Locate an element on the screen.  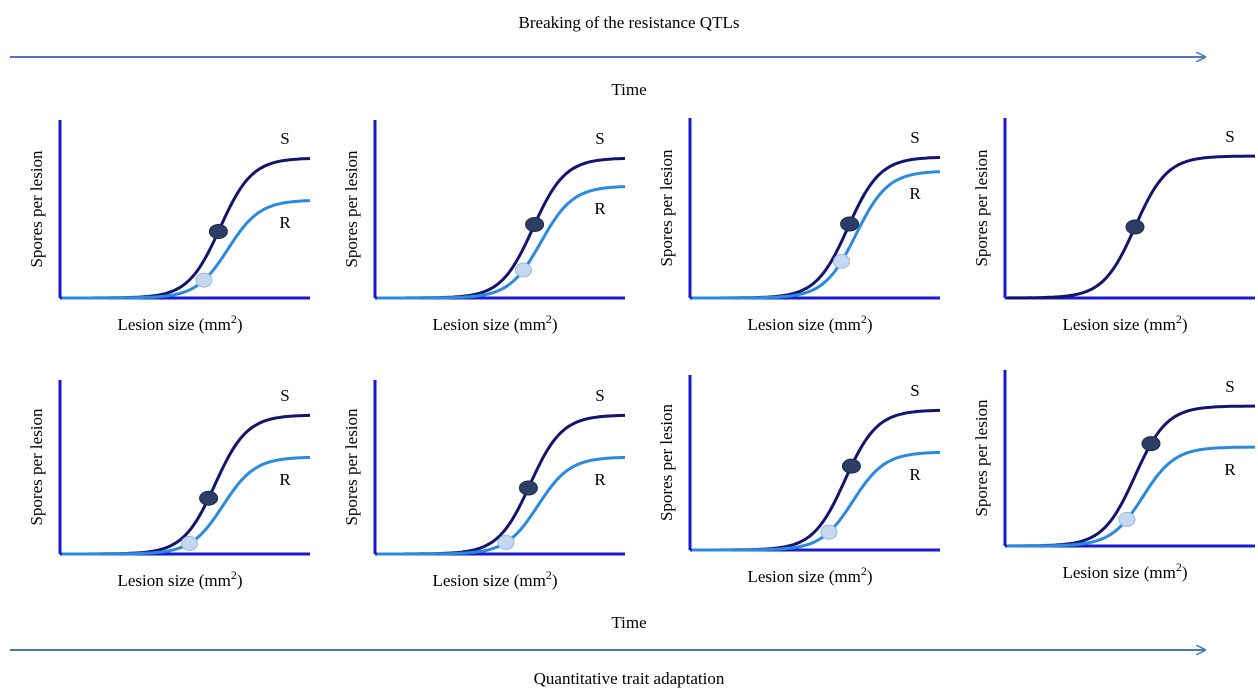
top-title: Breaking of the resistance QTLs is located at coordinates (629, 22).